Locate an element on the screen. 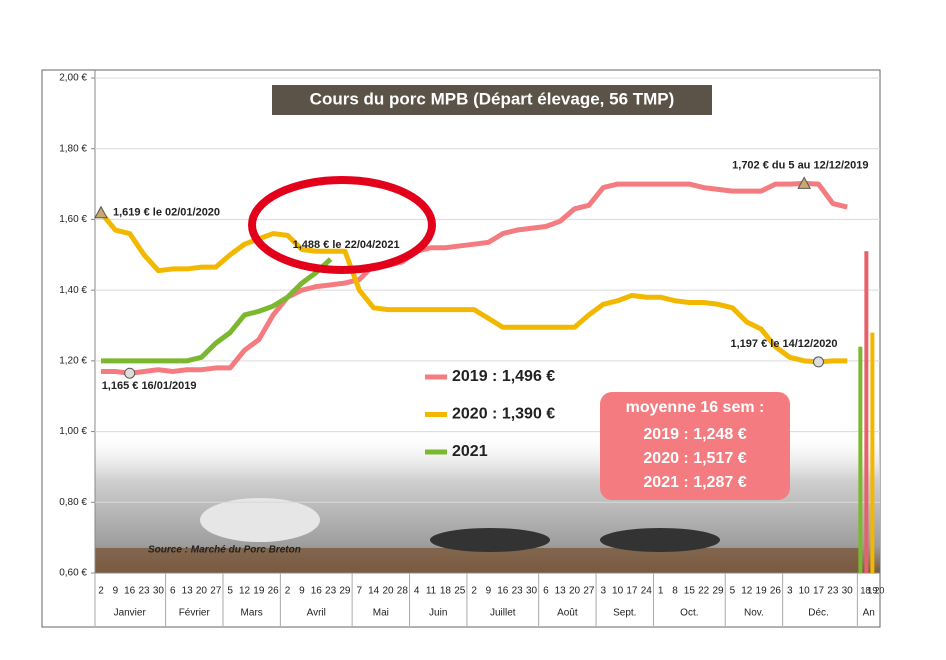 The width and height of the screenshot is (946, 660). x-tick-label: 4 is located at coordinates (417, 591).